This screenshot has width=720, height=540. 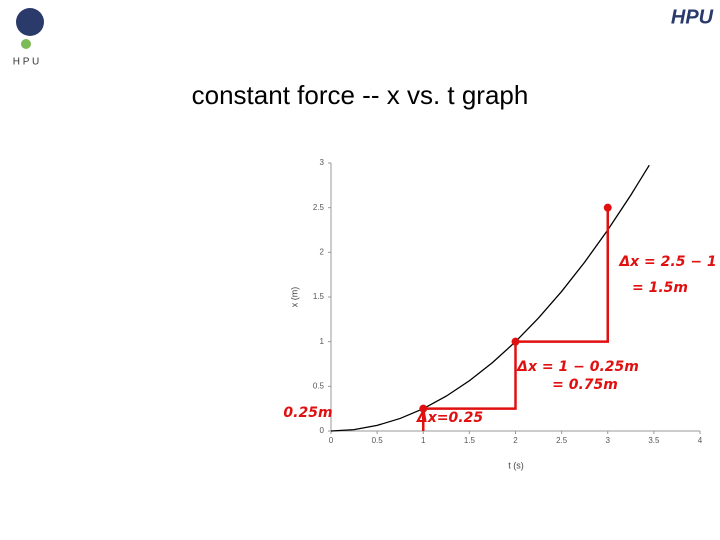 I want to click on x-tick-label: 1.5, so click(x=470, y=440).